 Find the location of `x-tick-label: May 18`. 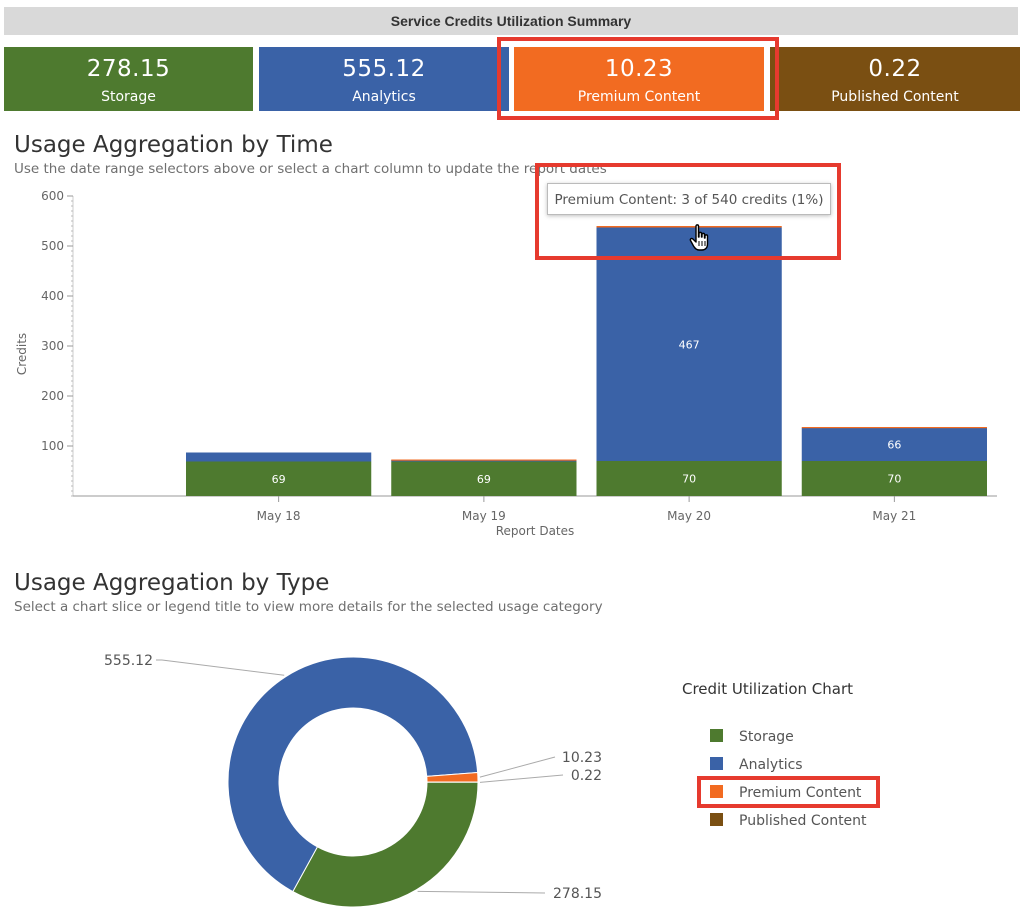

x-tick-label: May 18 is located at coordinates (279, 516).